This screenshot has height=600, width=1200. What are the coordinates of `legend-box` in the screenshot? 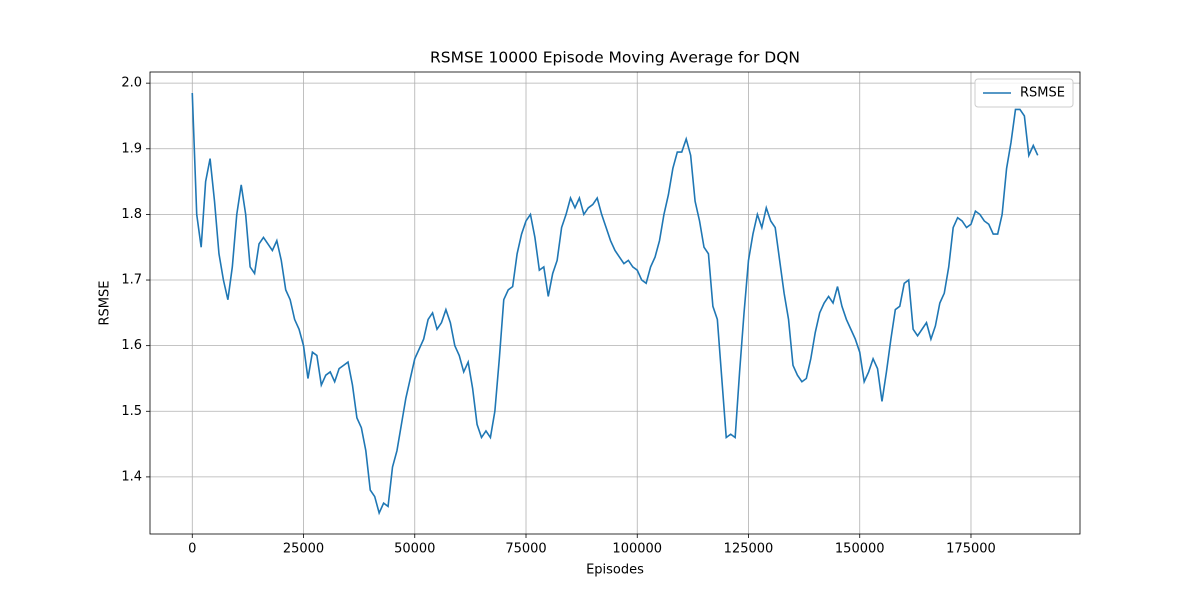 It's located at (1024, 93).